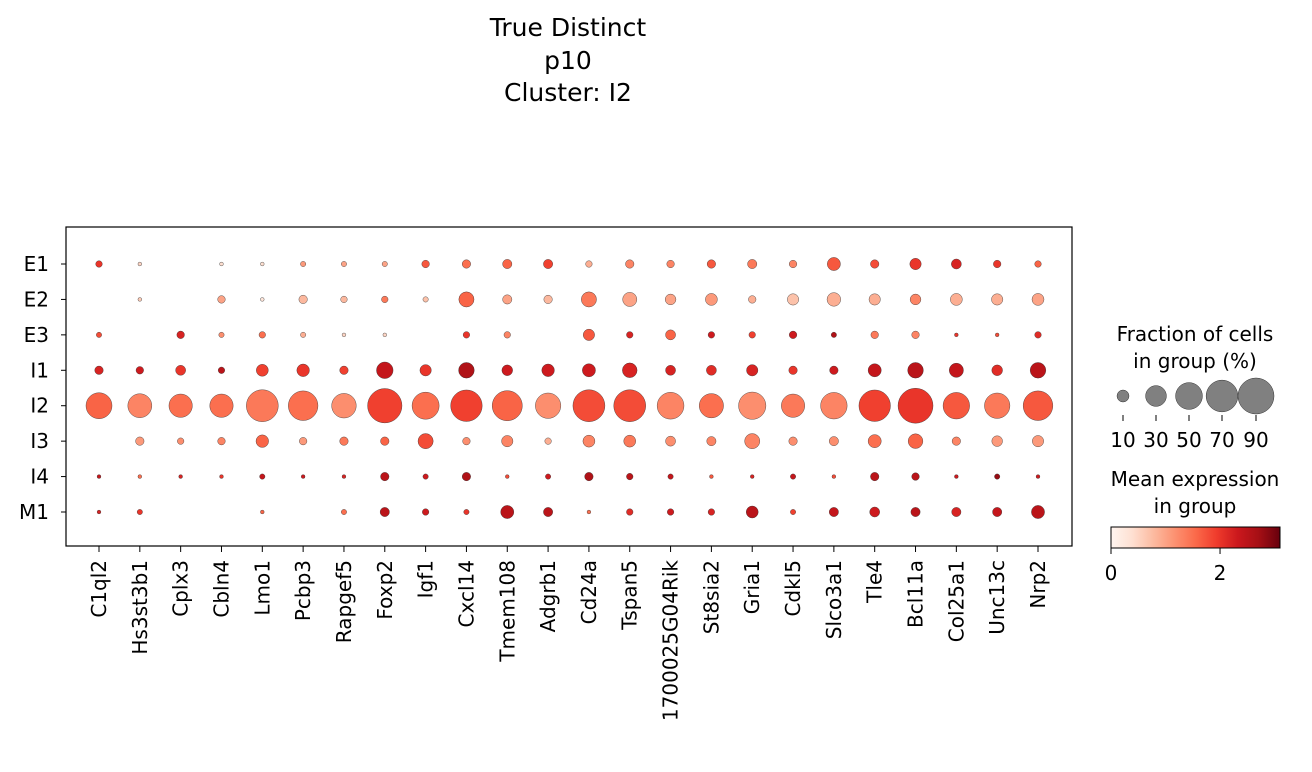  Describe the element at coordinates (589, 592) in the screenshot. I see `x-tick-label: Cd24a` at that location.